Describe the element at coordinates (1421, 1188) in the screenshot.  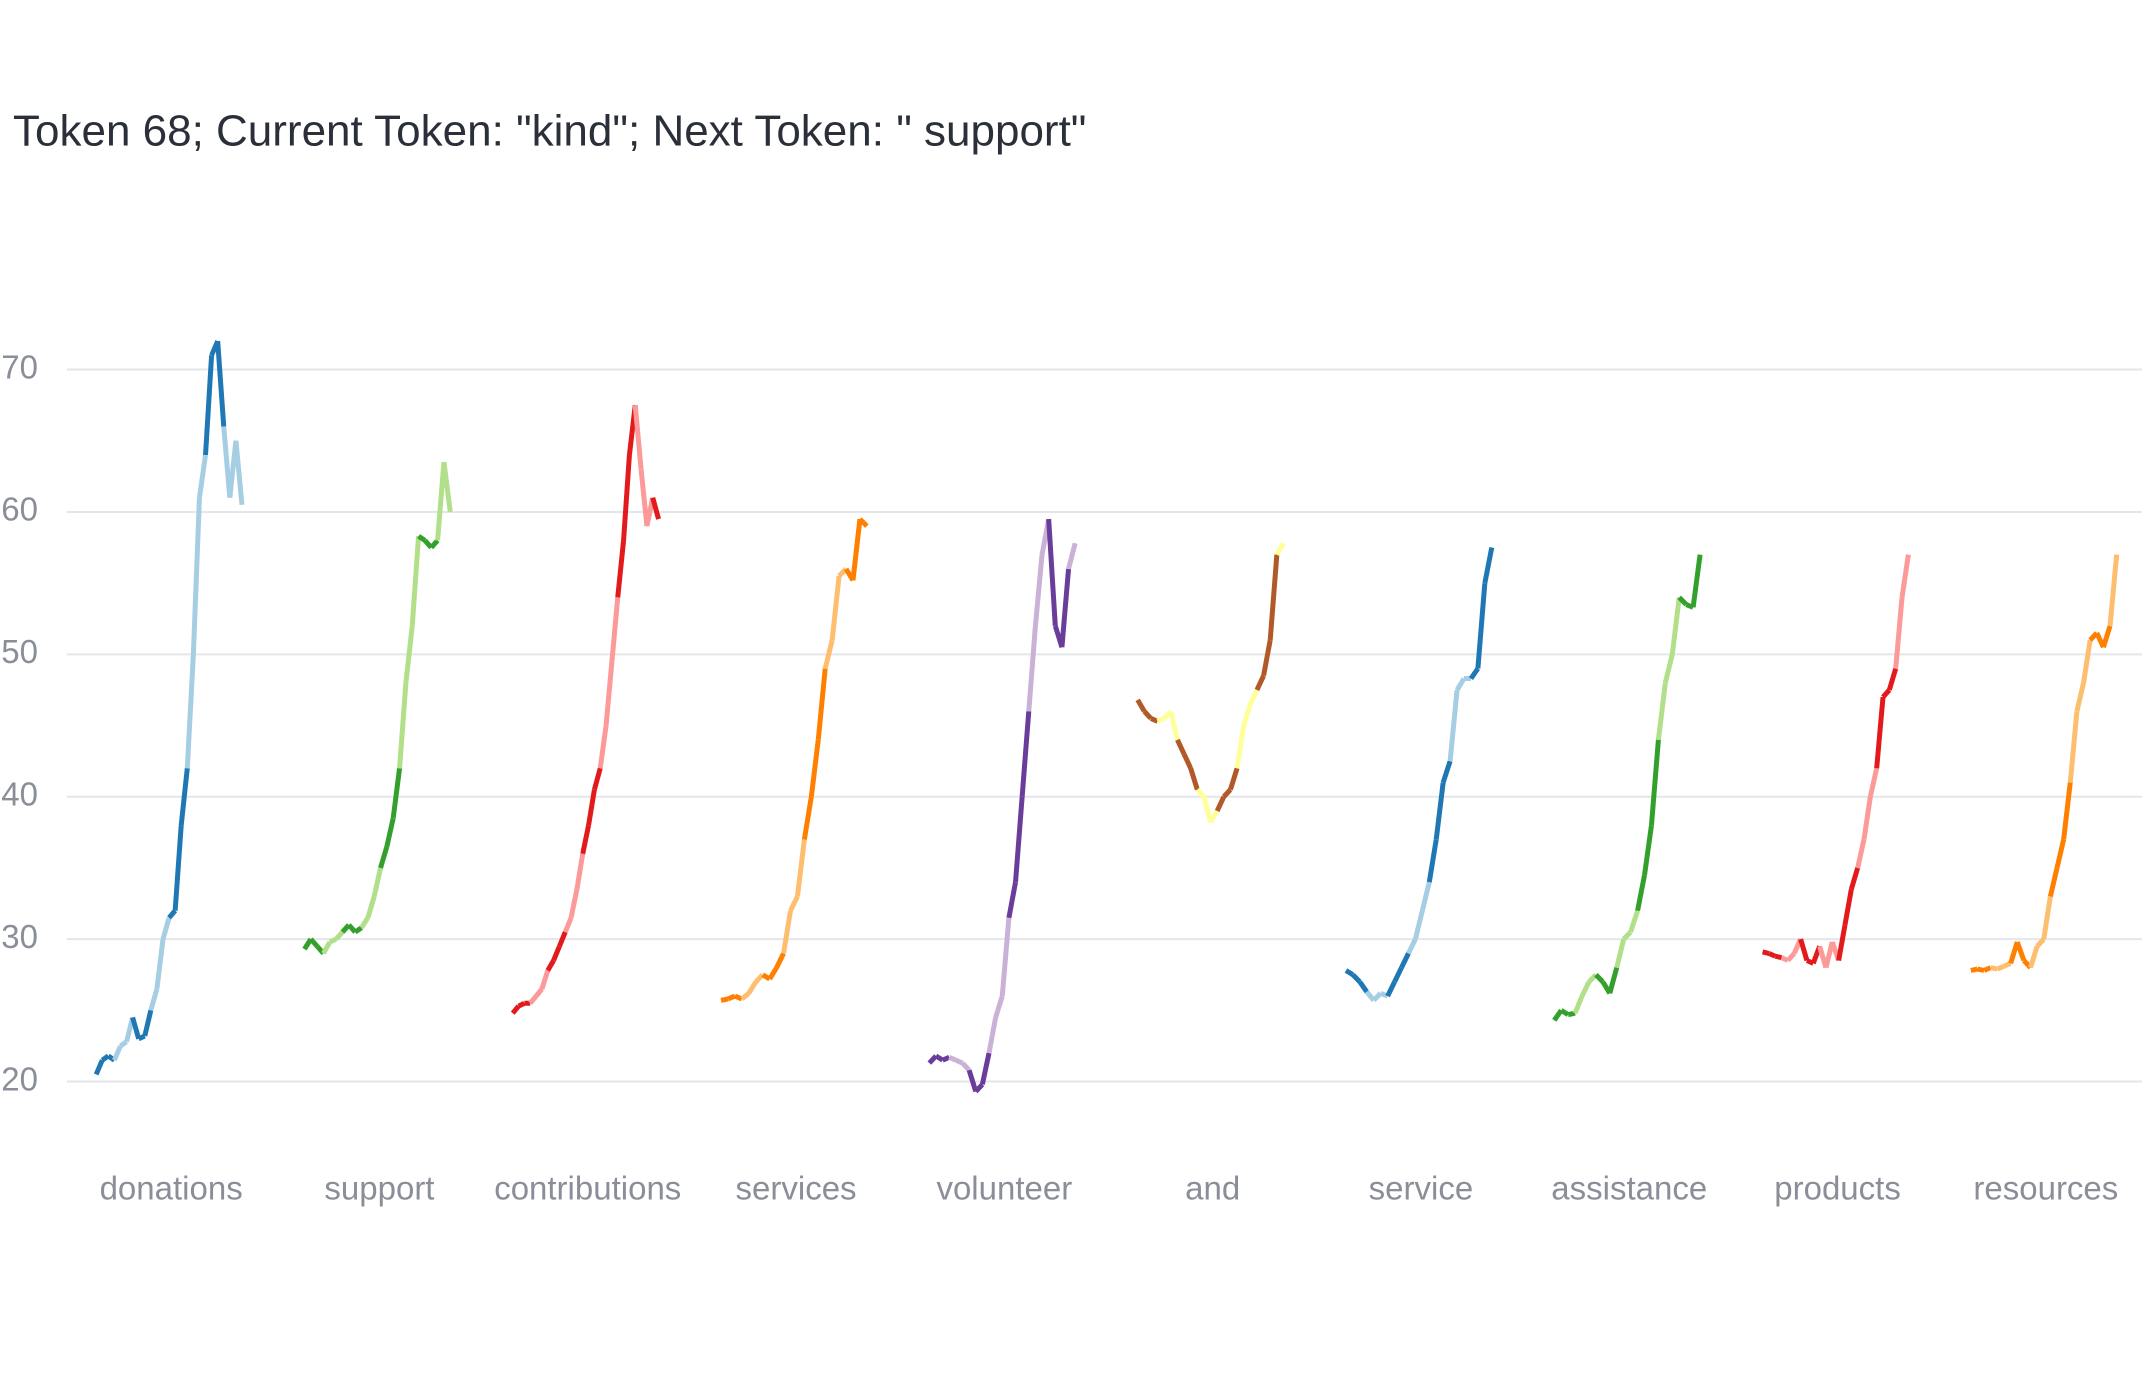
I see `x-tick-label: service` at that location.